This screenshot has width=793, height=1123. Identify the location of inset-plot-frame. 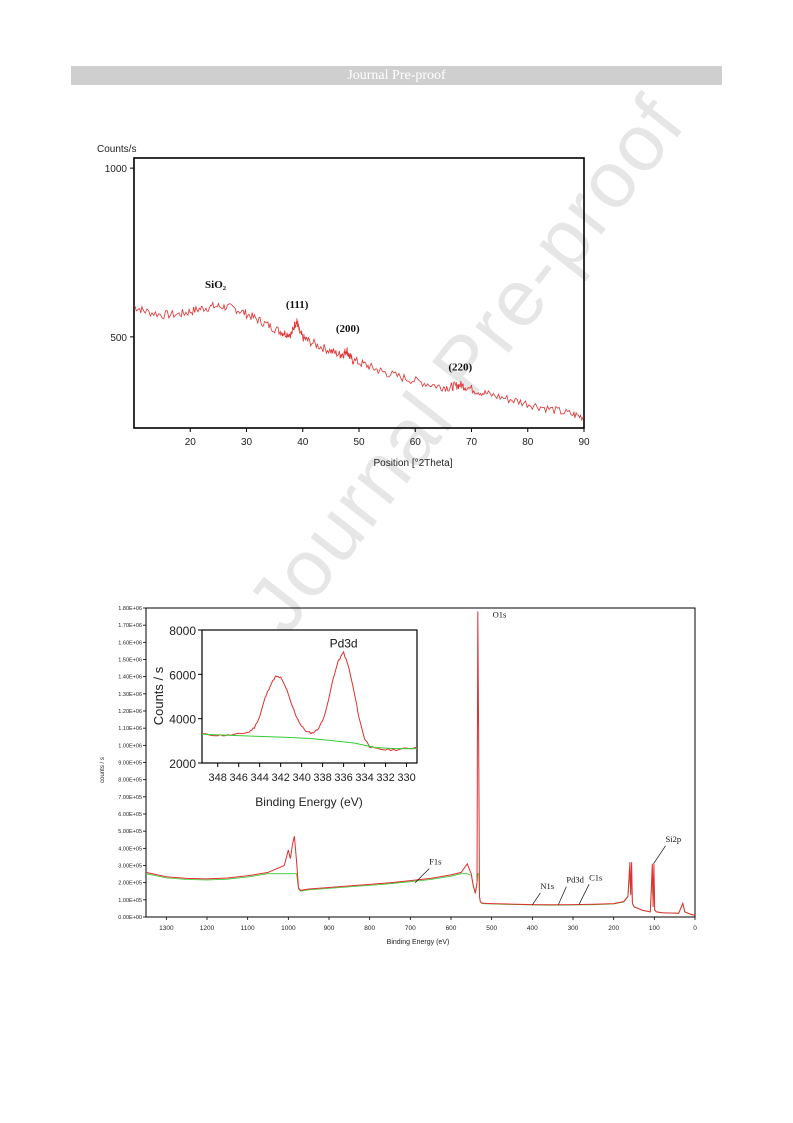
(309, 696).